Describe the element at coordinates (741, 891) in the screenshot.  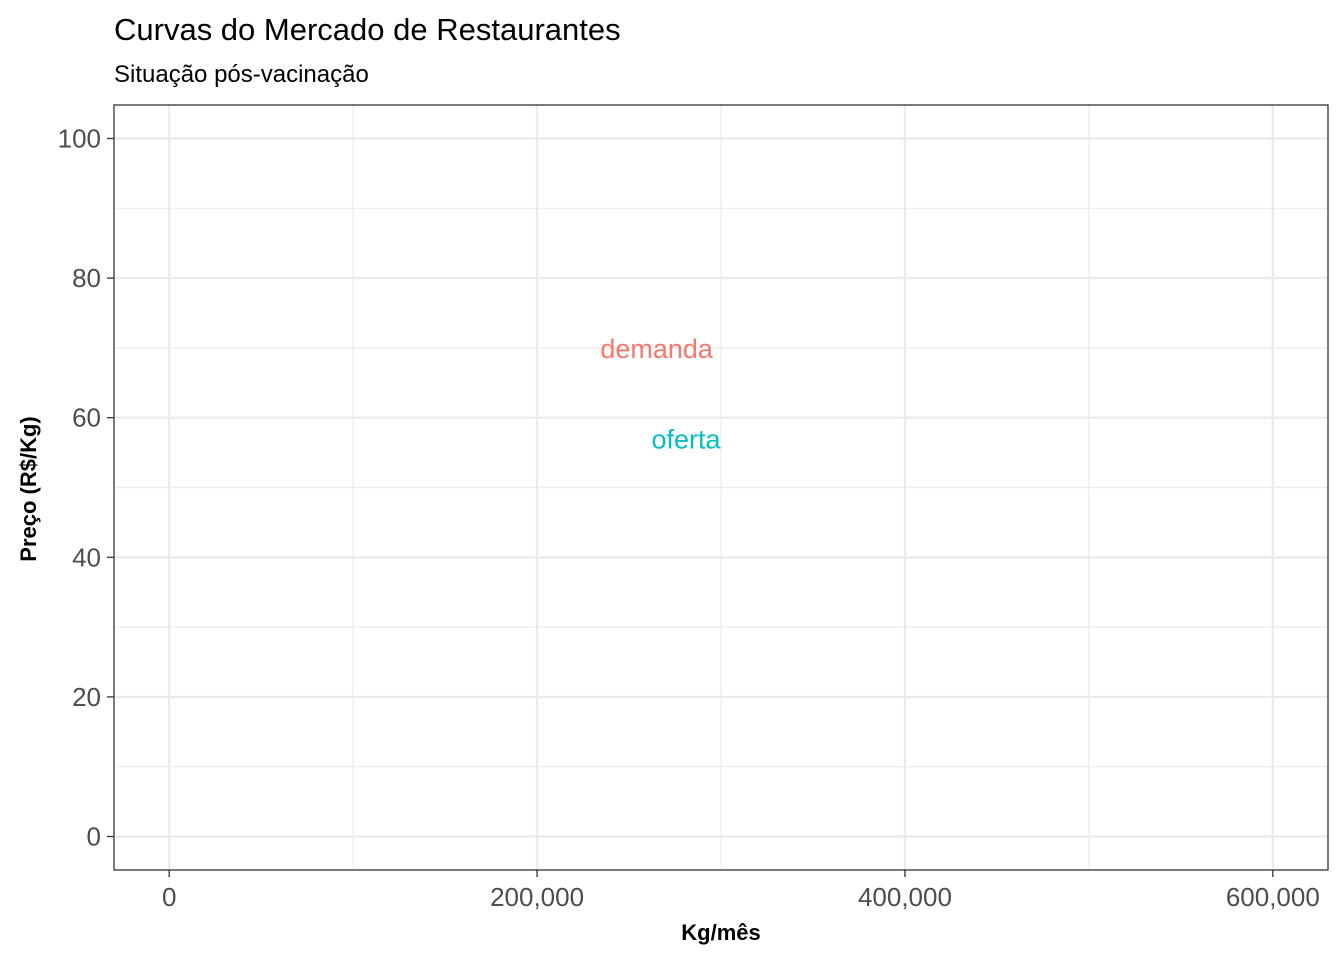
I see `x-axis: 0 200,000 400,000 600,000` at that location.